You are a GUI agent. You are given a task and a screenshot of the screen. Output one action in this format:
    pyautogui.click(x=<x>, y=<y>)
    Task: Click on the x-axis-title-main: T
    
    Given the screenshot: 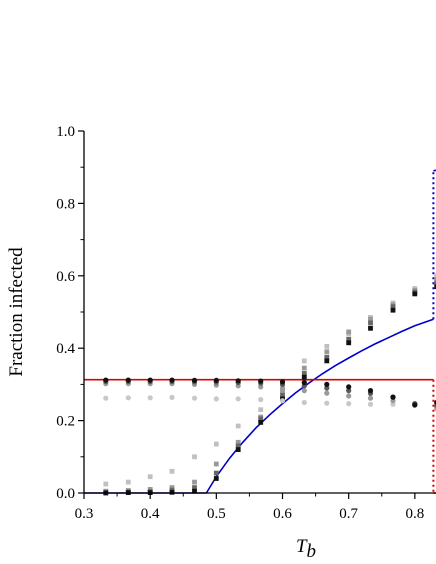 What is the action you would take?
    pyautogui.click(x=302, y=546)
    